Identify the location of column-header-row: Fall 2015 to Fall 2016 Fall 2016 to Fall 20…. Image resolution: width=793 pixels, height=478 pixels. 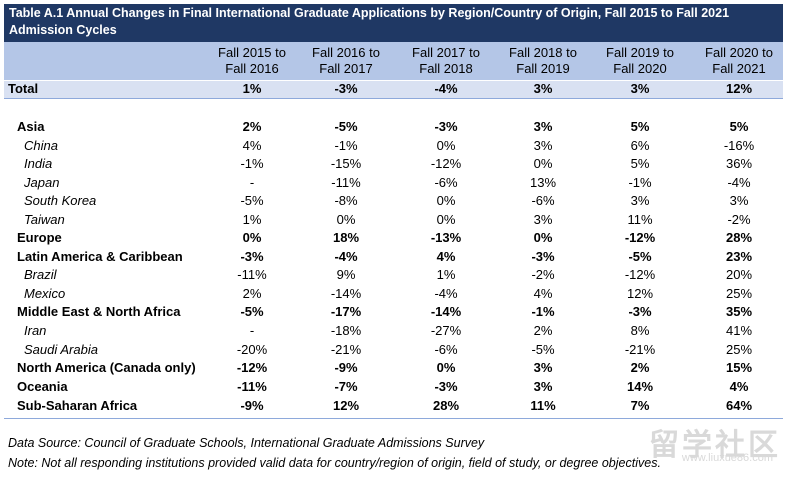
(393, 61).